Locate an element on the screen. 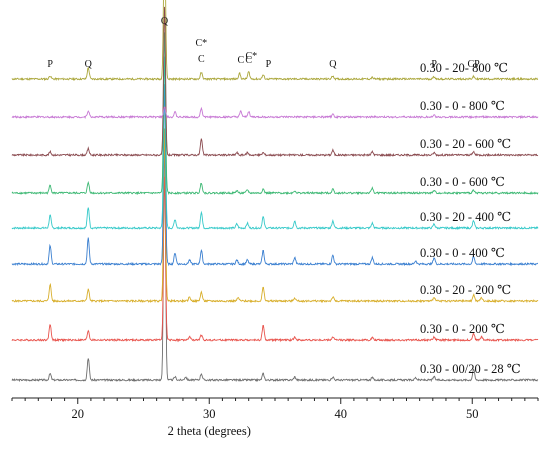 The height and width of the screenshot is (471, 550). x-axis-title: 2 theta (degrees) is located at coordinates (209, 431).